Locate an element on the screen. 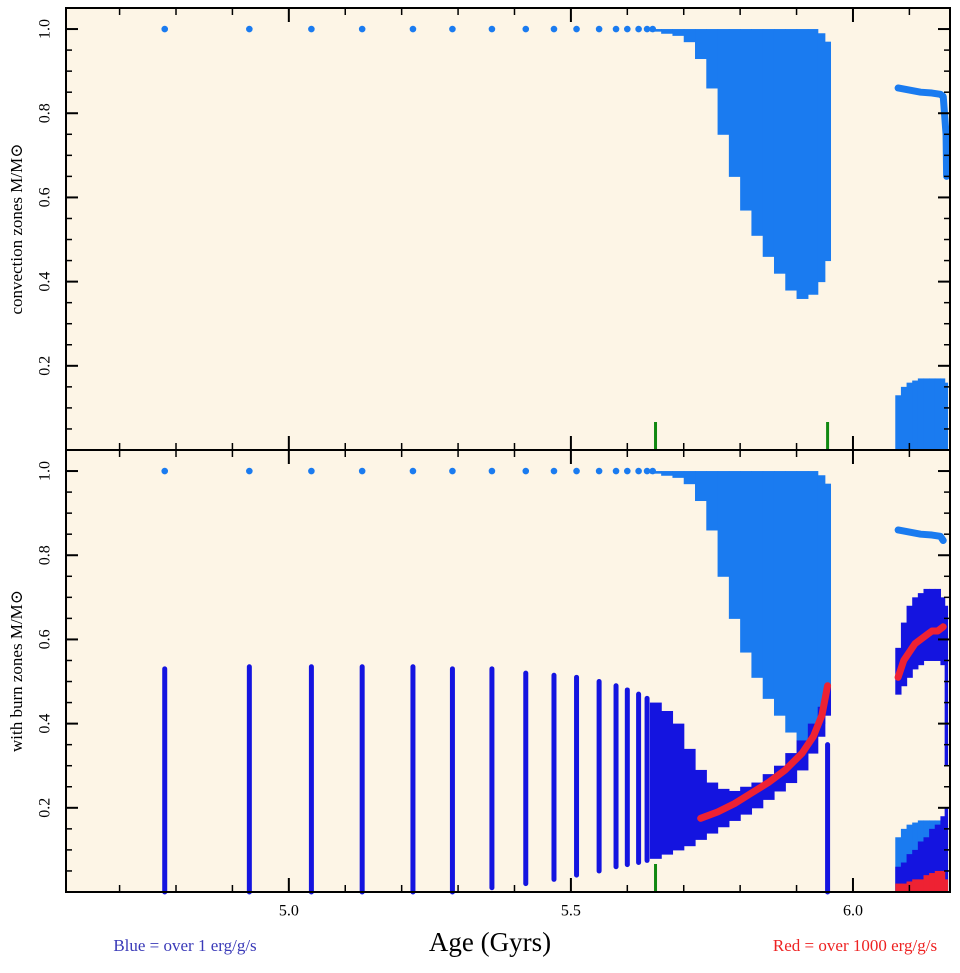 This screenshot has height=973, width=960. annotation: Blue = over 1 erg/g/s is located at coordinates (184, 945).